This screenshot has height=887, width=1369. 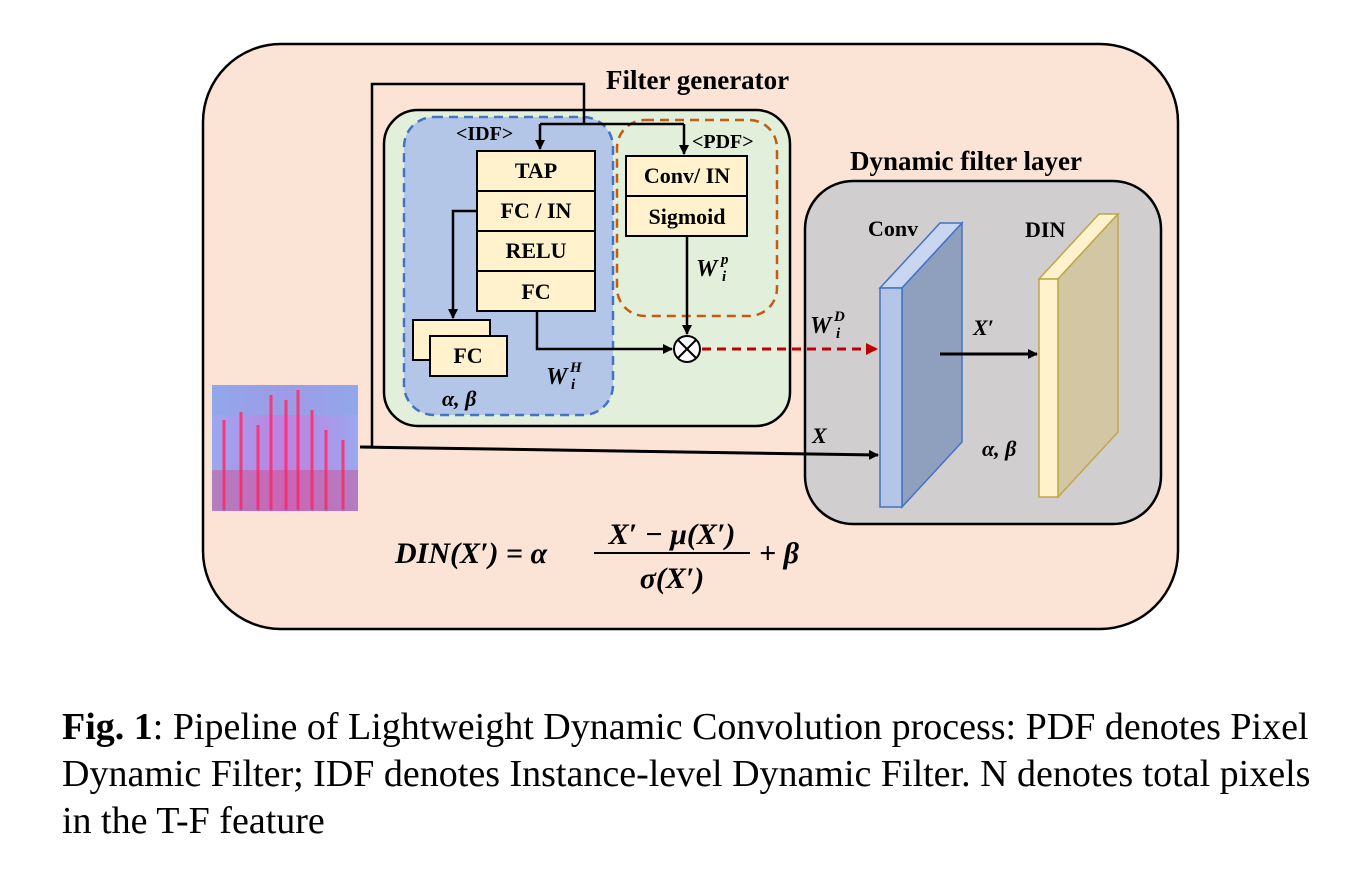 I want to click on formula-lhs: DIN(X′) = α, so click(x=471, y=553).